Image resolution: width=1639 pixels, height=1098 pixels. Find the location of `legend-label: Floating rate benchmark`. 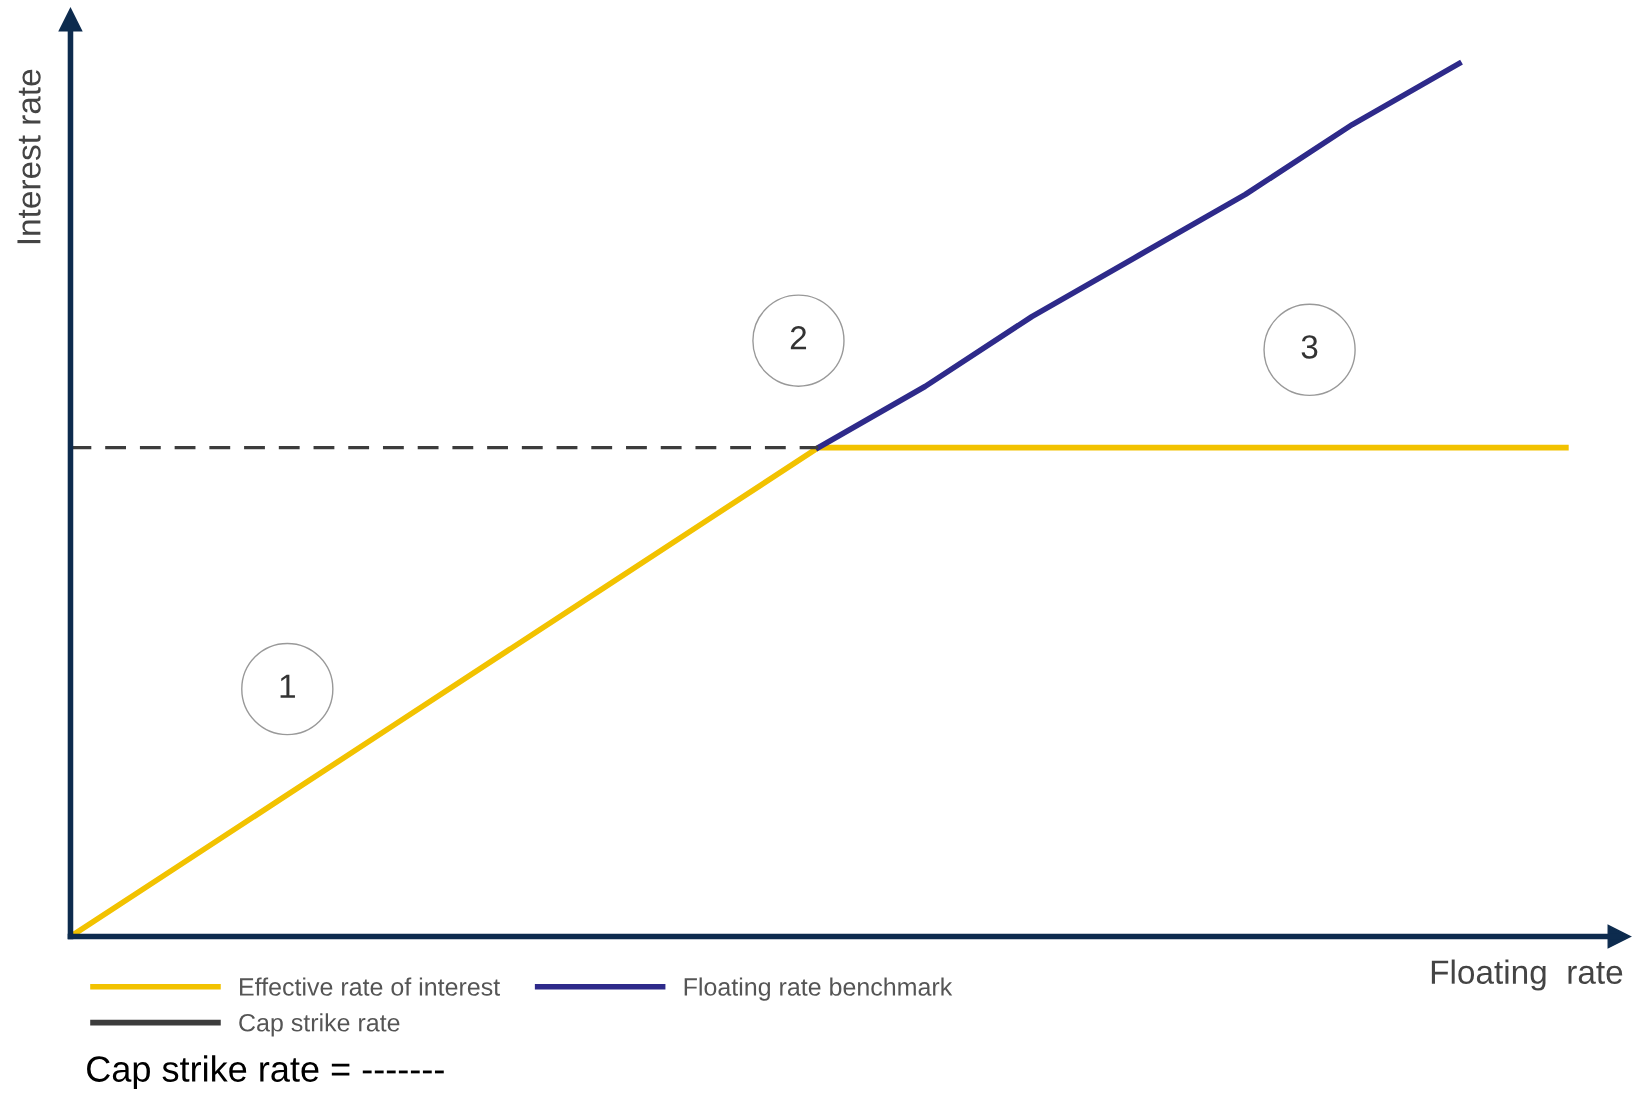

legend-label: Floating rate benchmark is located at coordinates (818, 989).